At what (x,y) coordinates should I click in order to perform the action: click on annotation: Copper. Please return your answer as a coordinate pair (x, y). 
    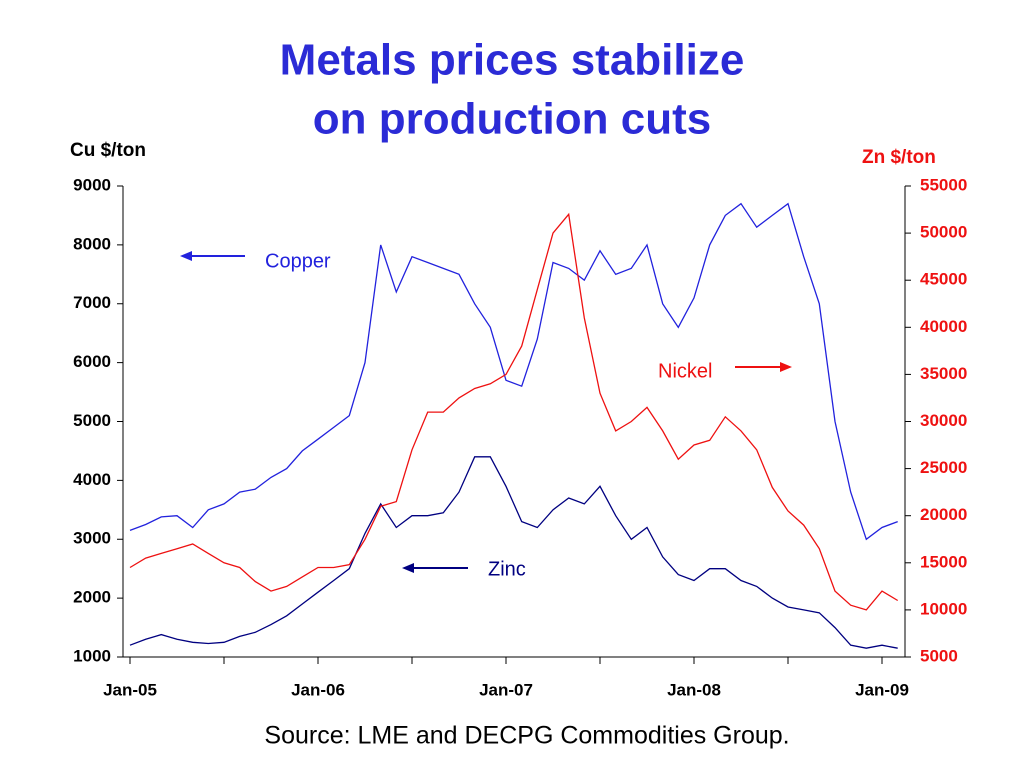
    Looking at the image, I should click on (298, 261).